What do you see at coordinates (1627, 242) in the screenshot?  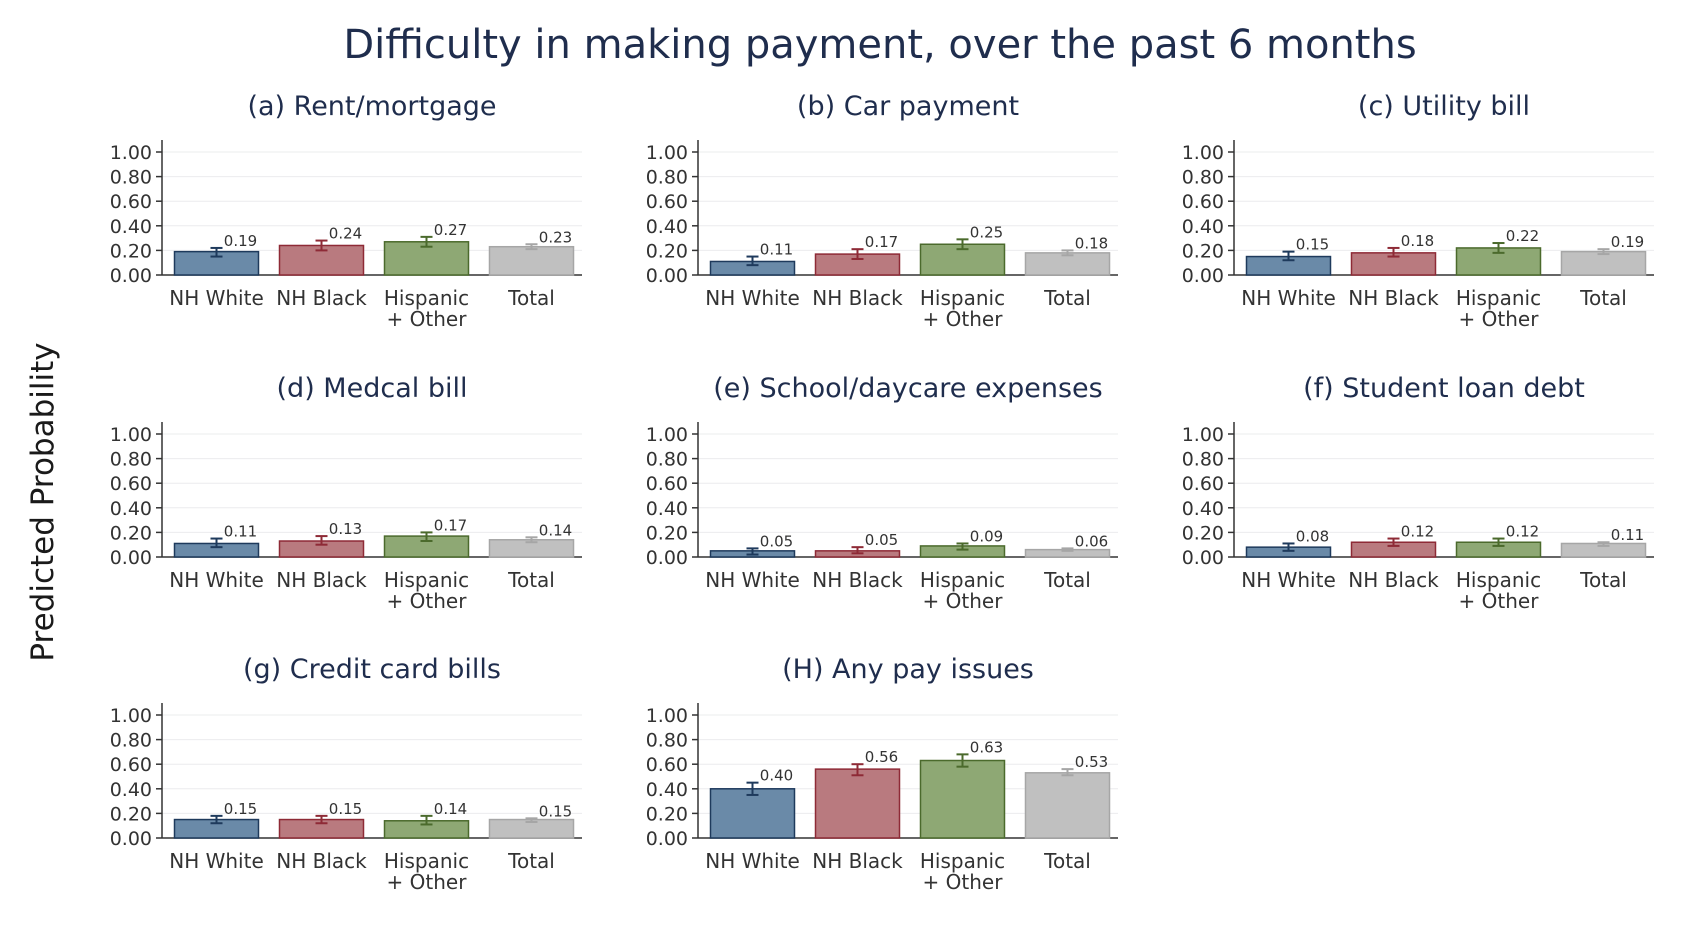 I see `data-label: 0.19` at bounding box center [1627, 242].